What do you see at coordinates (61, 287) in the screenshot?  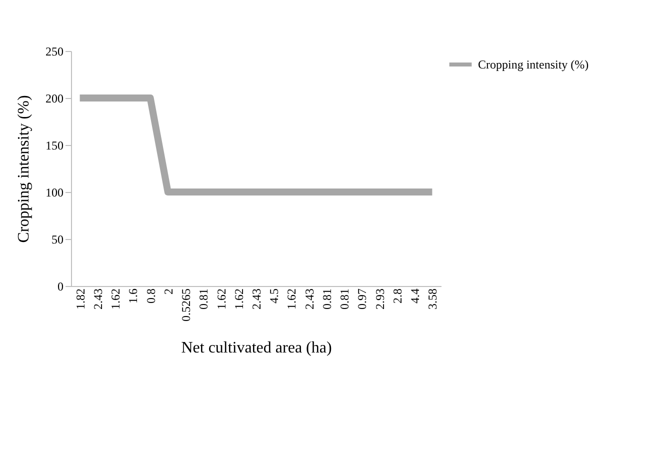 I see `y-tick-label: 0` at bounding box center [61, 287].